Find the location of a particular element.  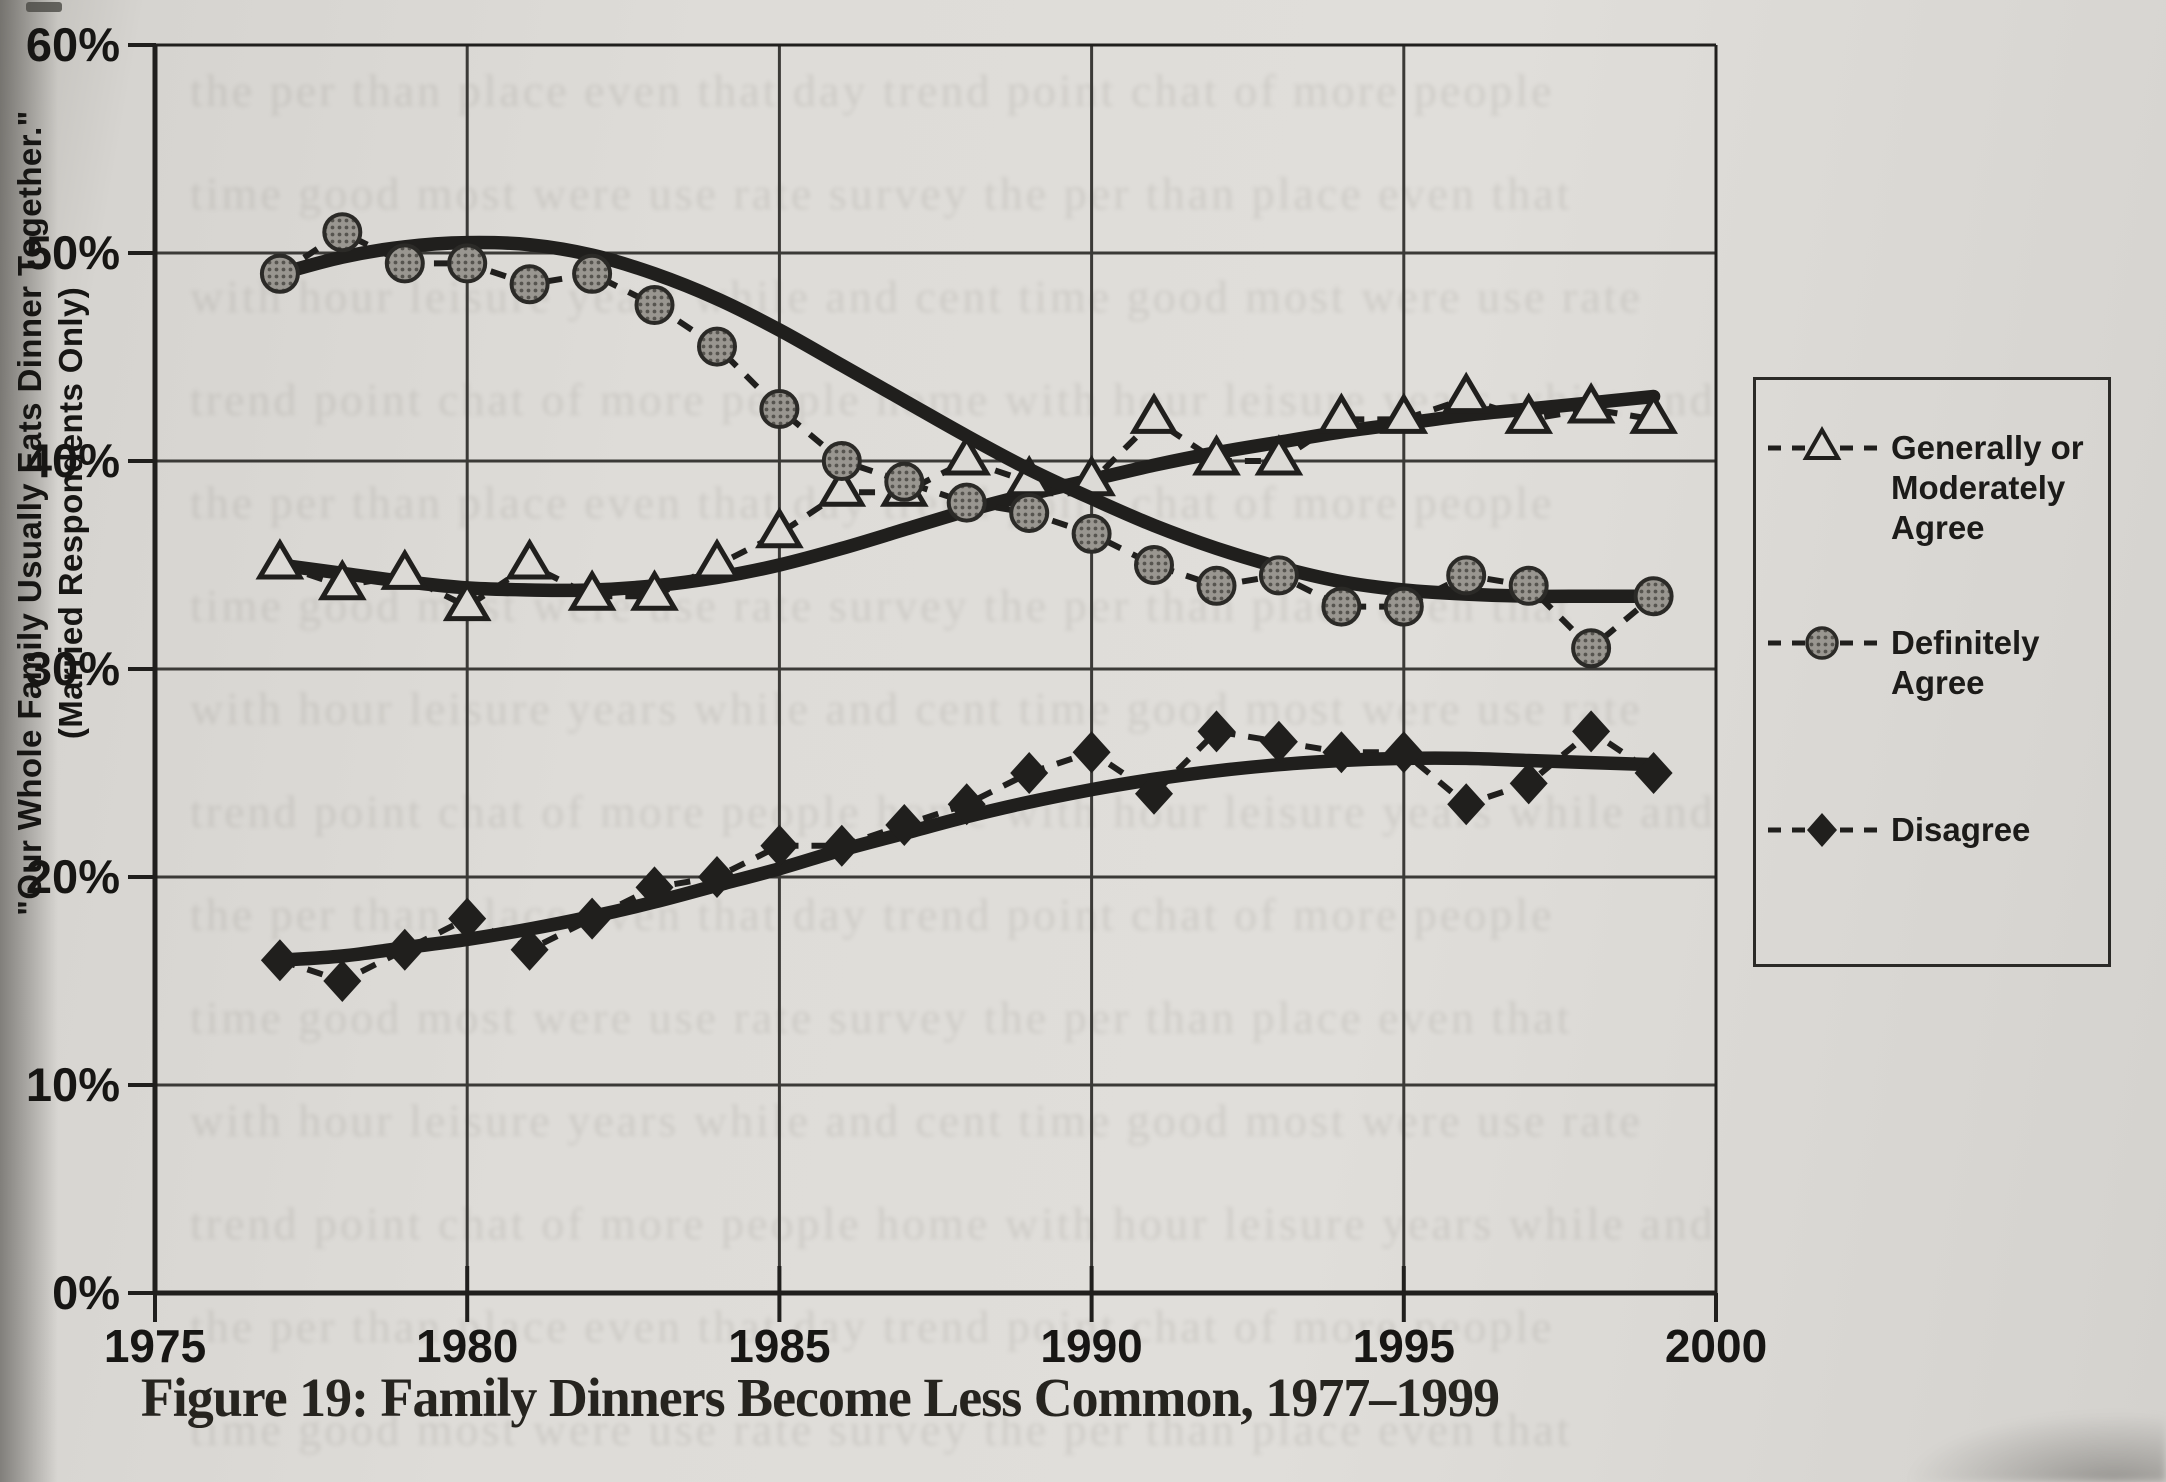

x-tick-label: 1980 is located at coordinates (467, 1346).